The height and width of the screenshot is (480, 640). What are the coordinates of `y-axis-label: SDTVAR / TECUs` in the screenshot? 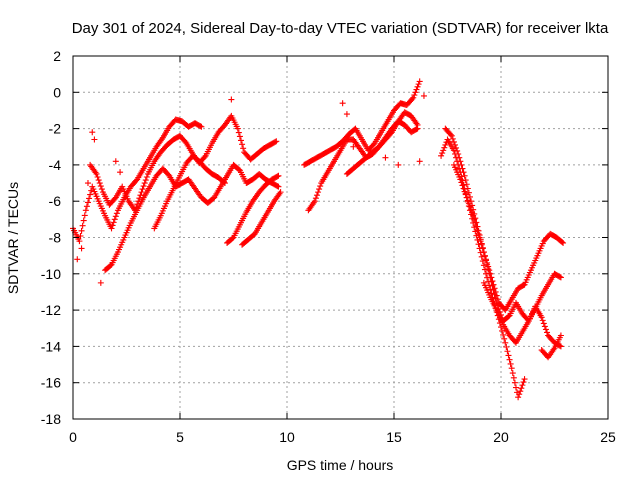 It's located at (13, 238).